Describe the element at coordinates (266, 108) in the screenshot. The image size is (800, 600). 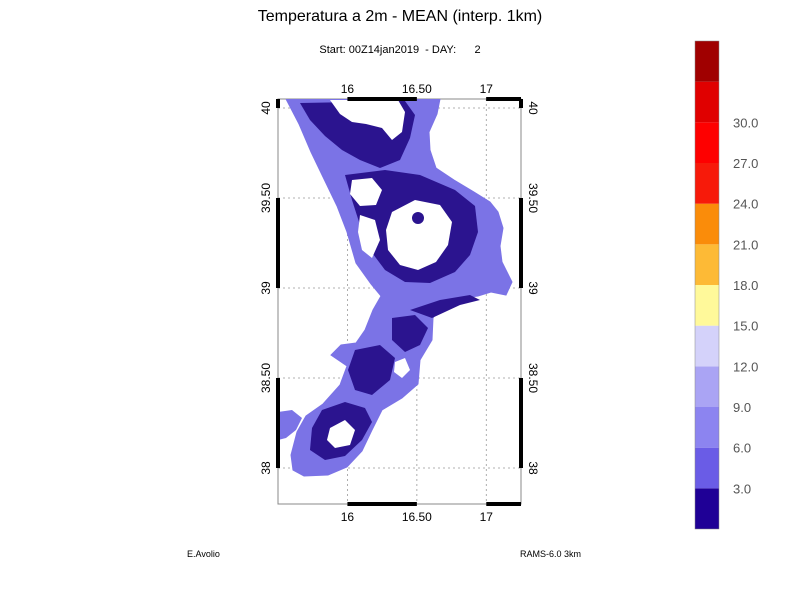
I see `lat-tick-label-left: 40` at that location.